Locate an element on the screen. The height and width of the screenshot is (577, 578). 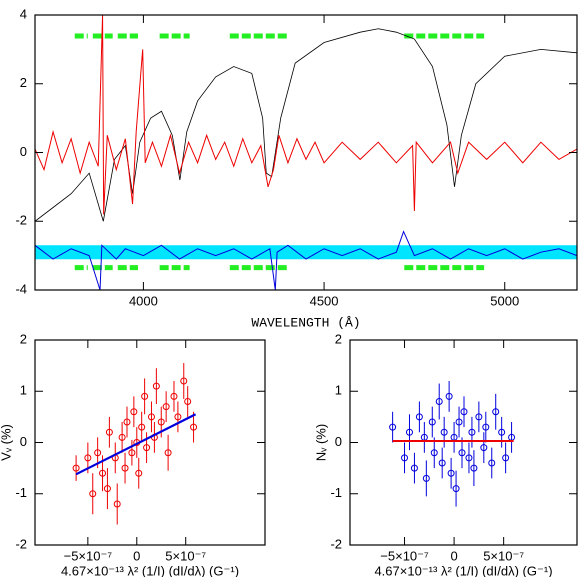
x-tick-label: 4000 is located at coordinates (143, 300).